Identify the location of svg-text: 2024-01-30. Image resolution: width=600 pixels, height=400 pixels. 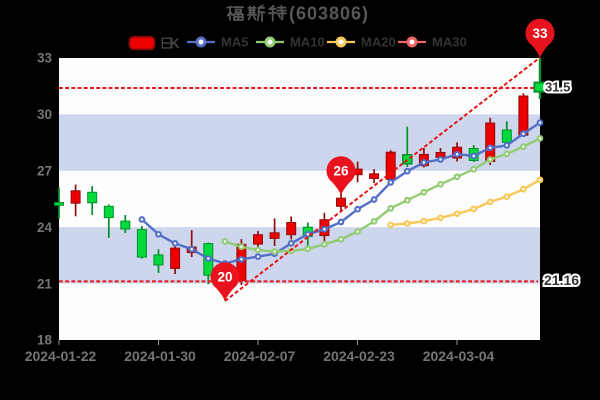
(160, 356).